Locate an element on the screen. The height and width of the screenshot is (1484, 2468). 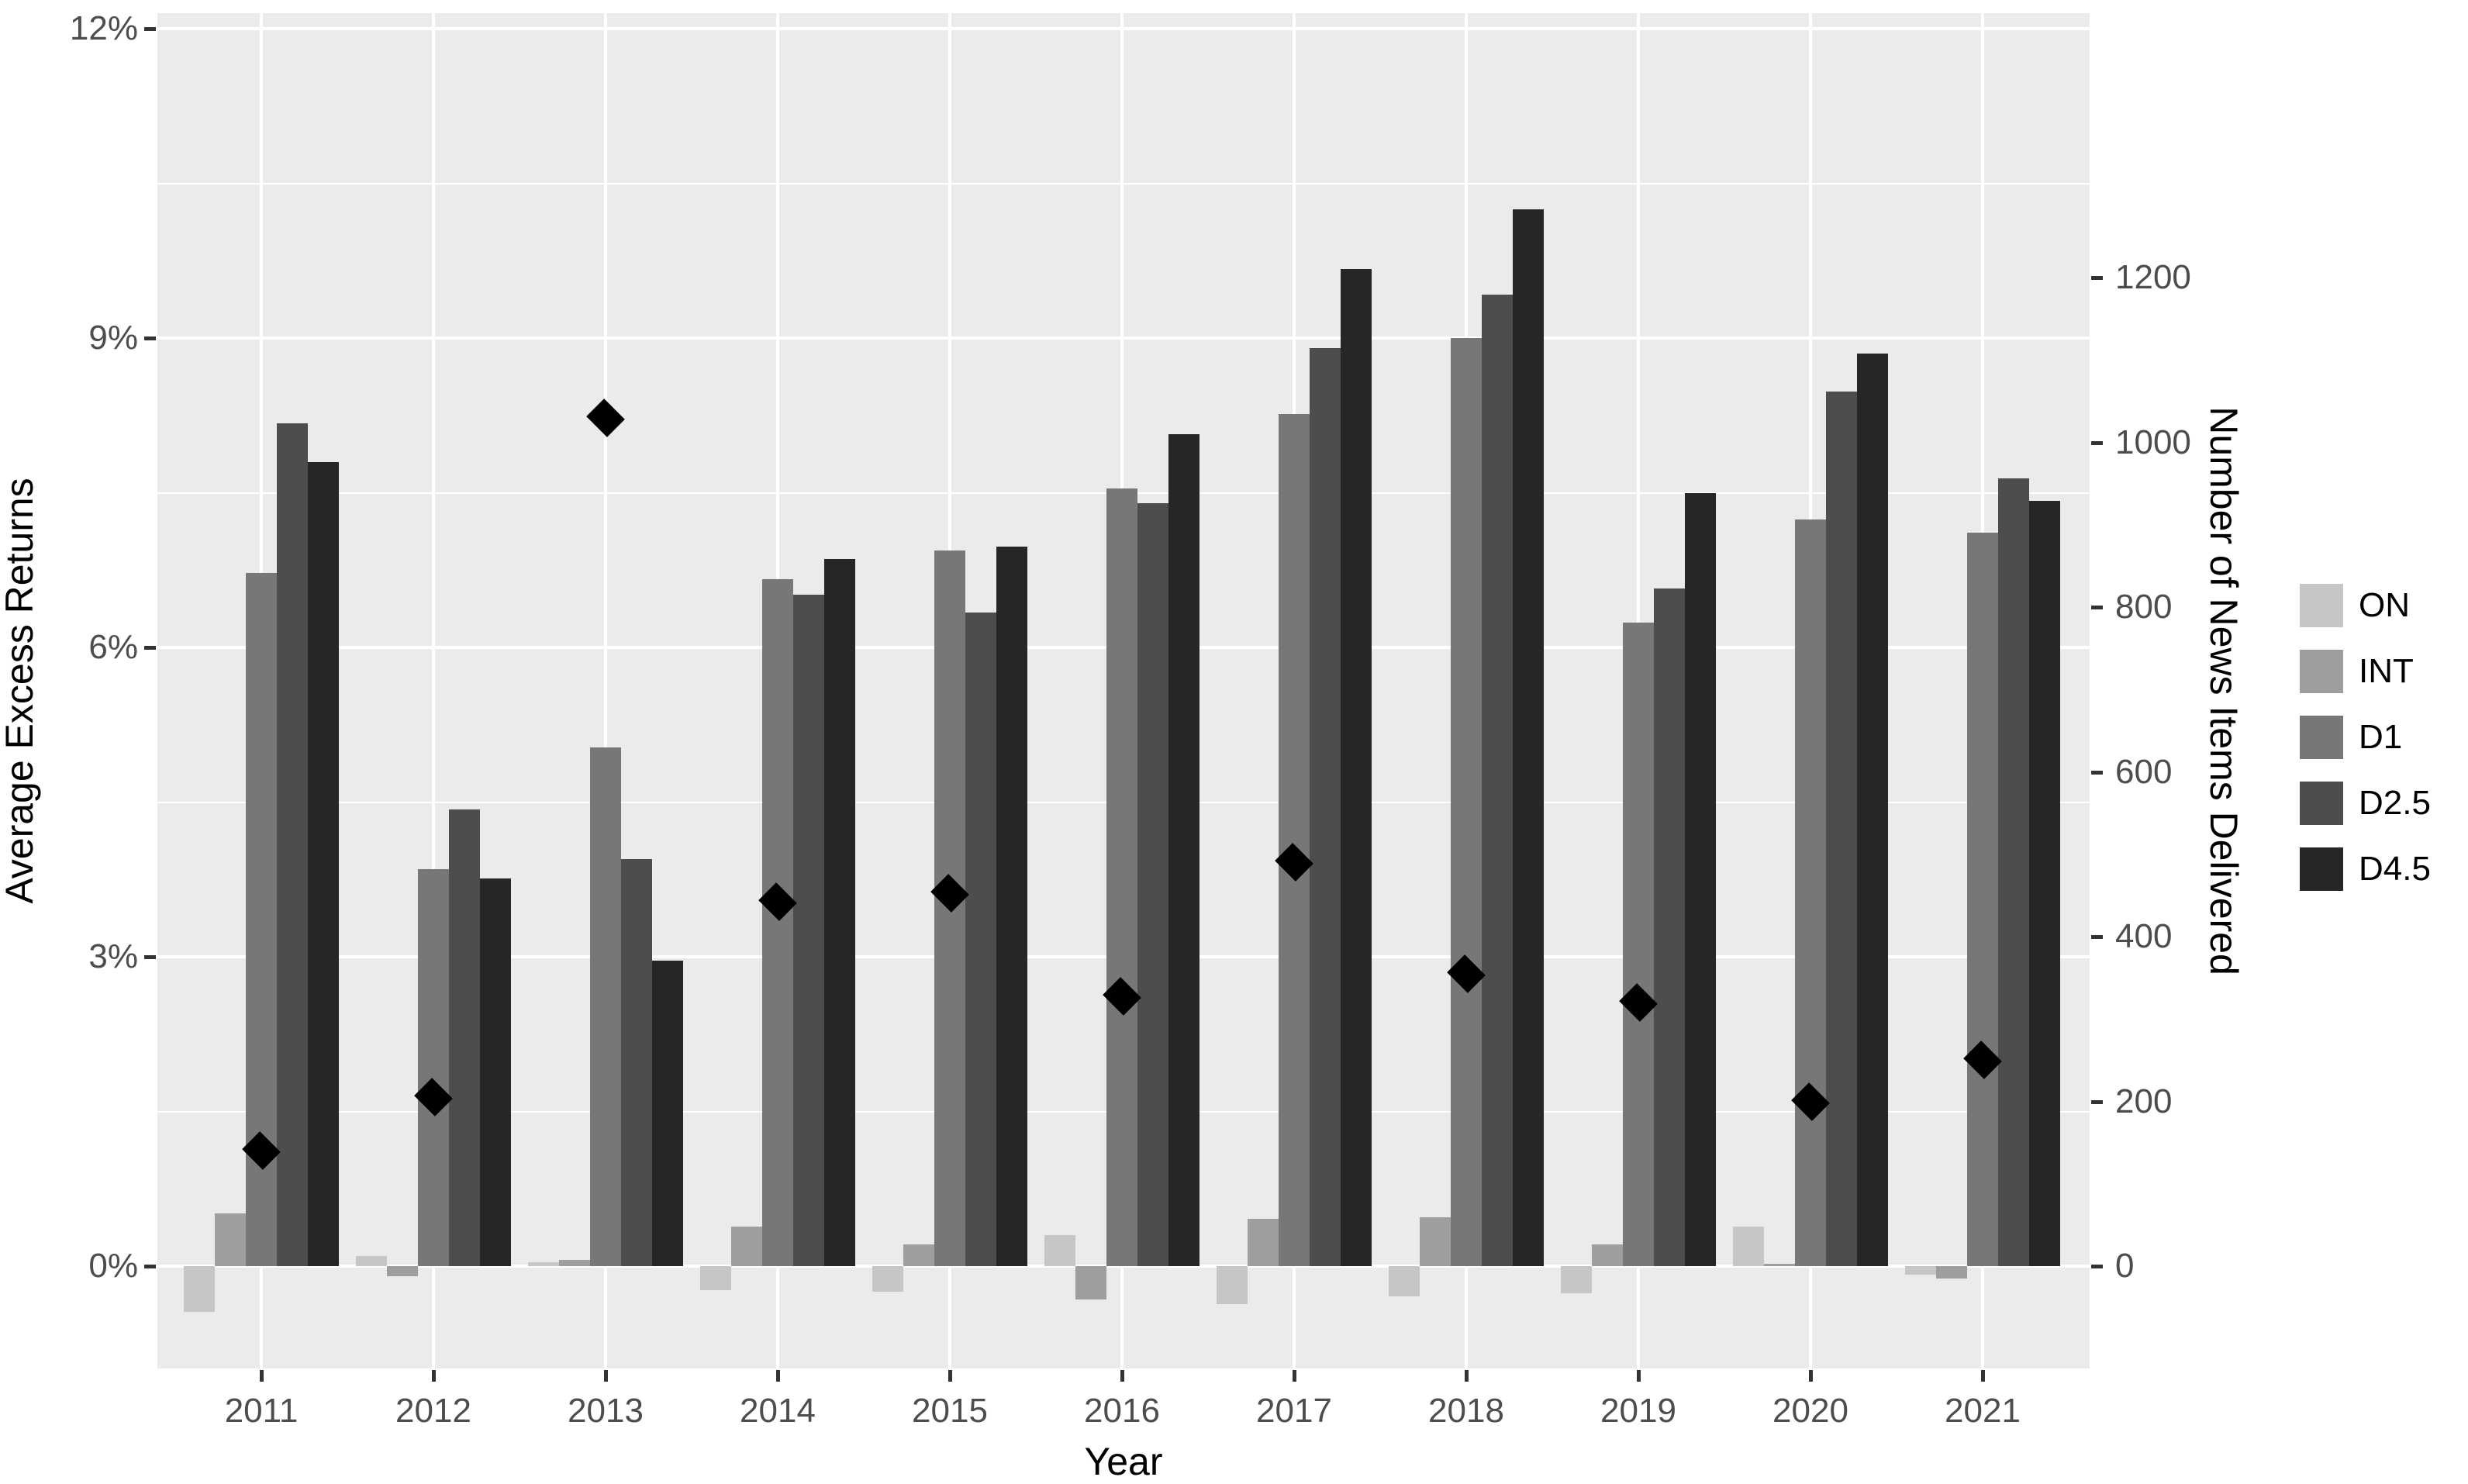
y-right-tick-label: 0 is located at coordinates (2125, 1266).